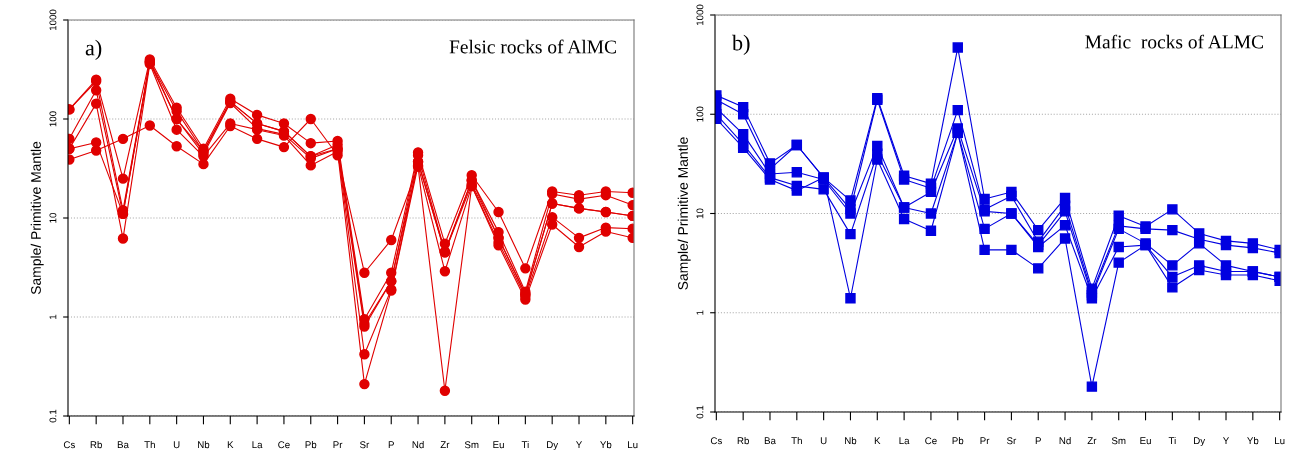  What do you see at coordinates (93, 49) in the screenshot?
I see `annotation: a)` at bounding box center [93, 49].